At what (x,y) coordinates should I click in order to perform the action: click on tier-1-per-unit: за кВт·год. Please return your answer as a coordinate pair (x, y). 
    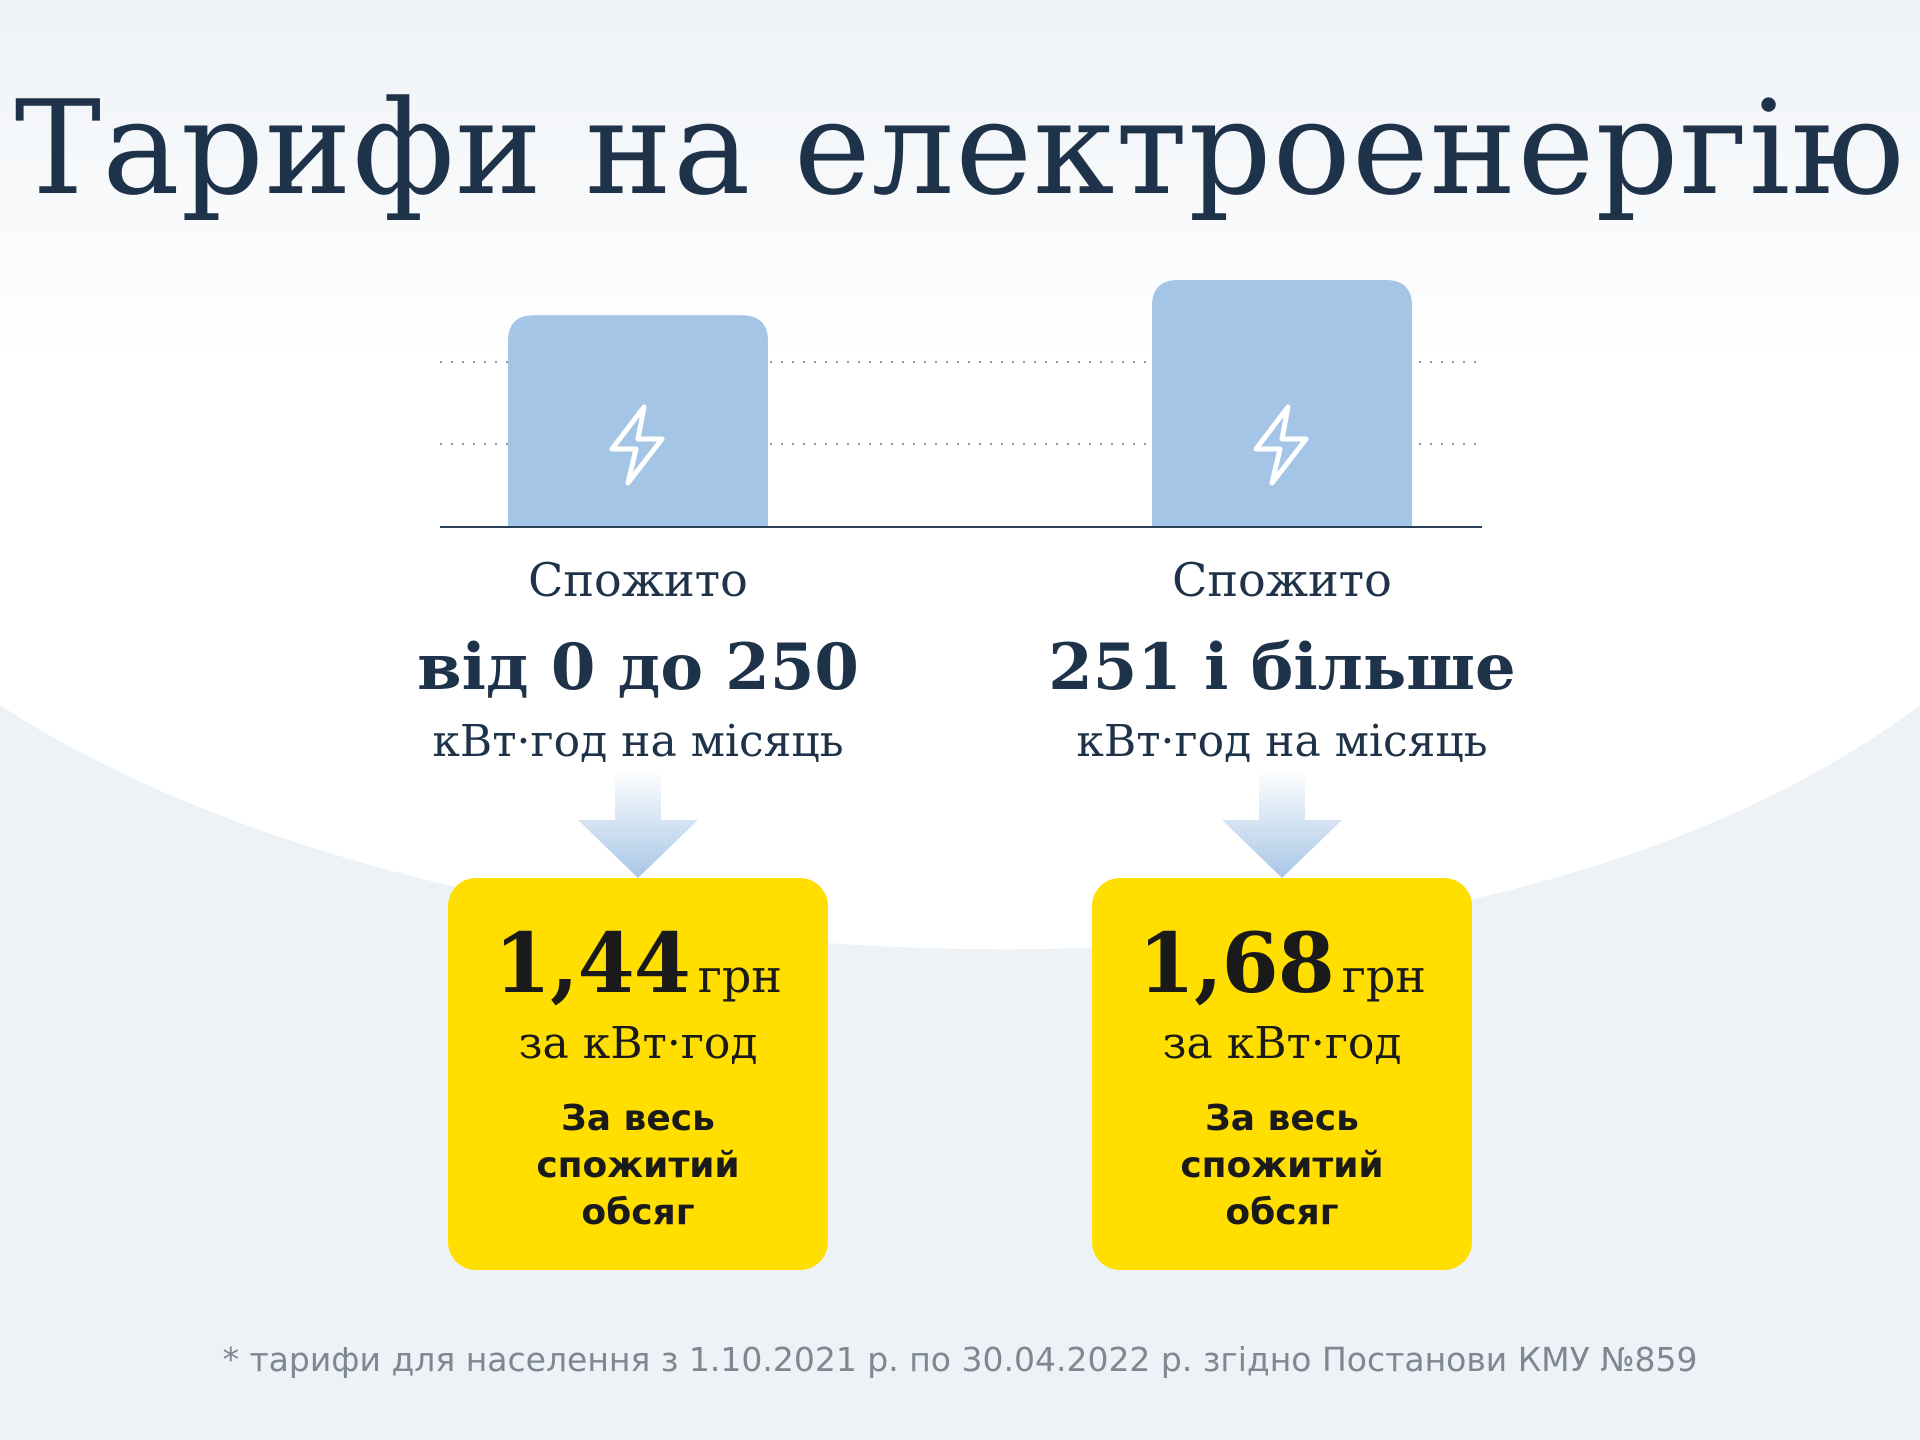
    Looking at the image, I should click on (638, 1043).